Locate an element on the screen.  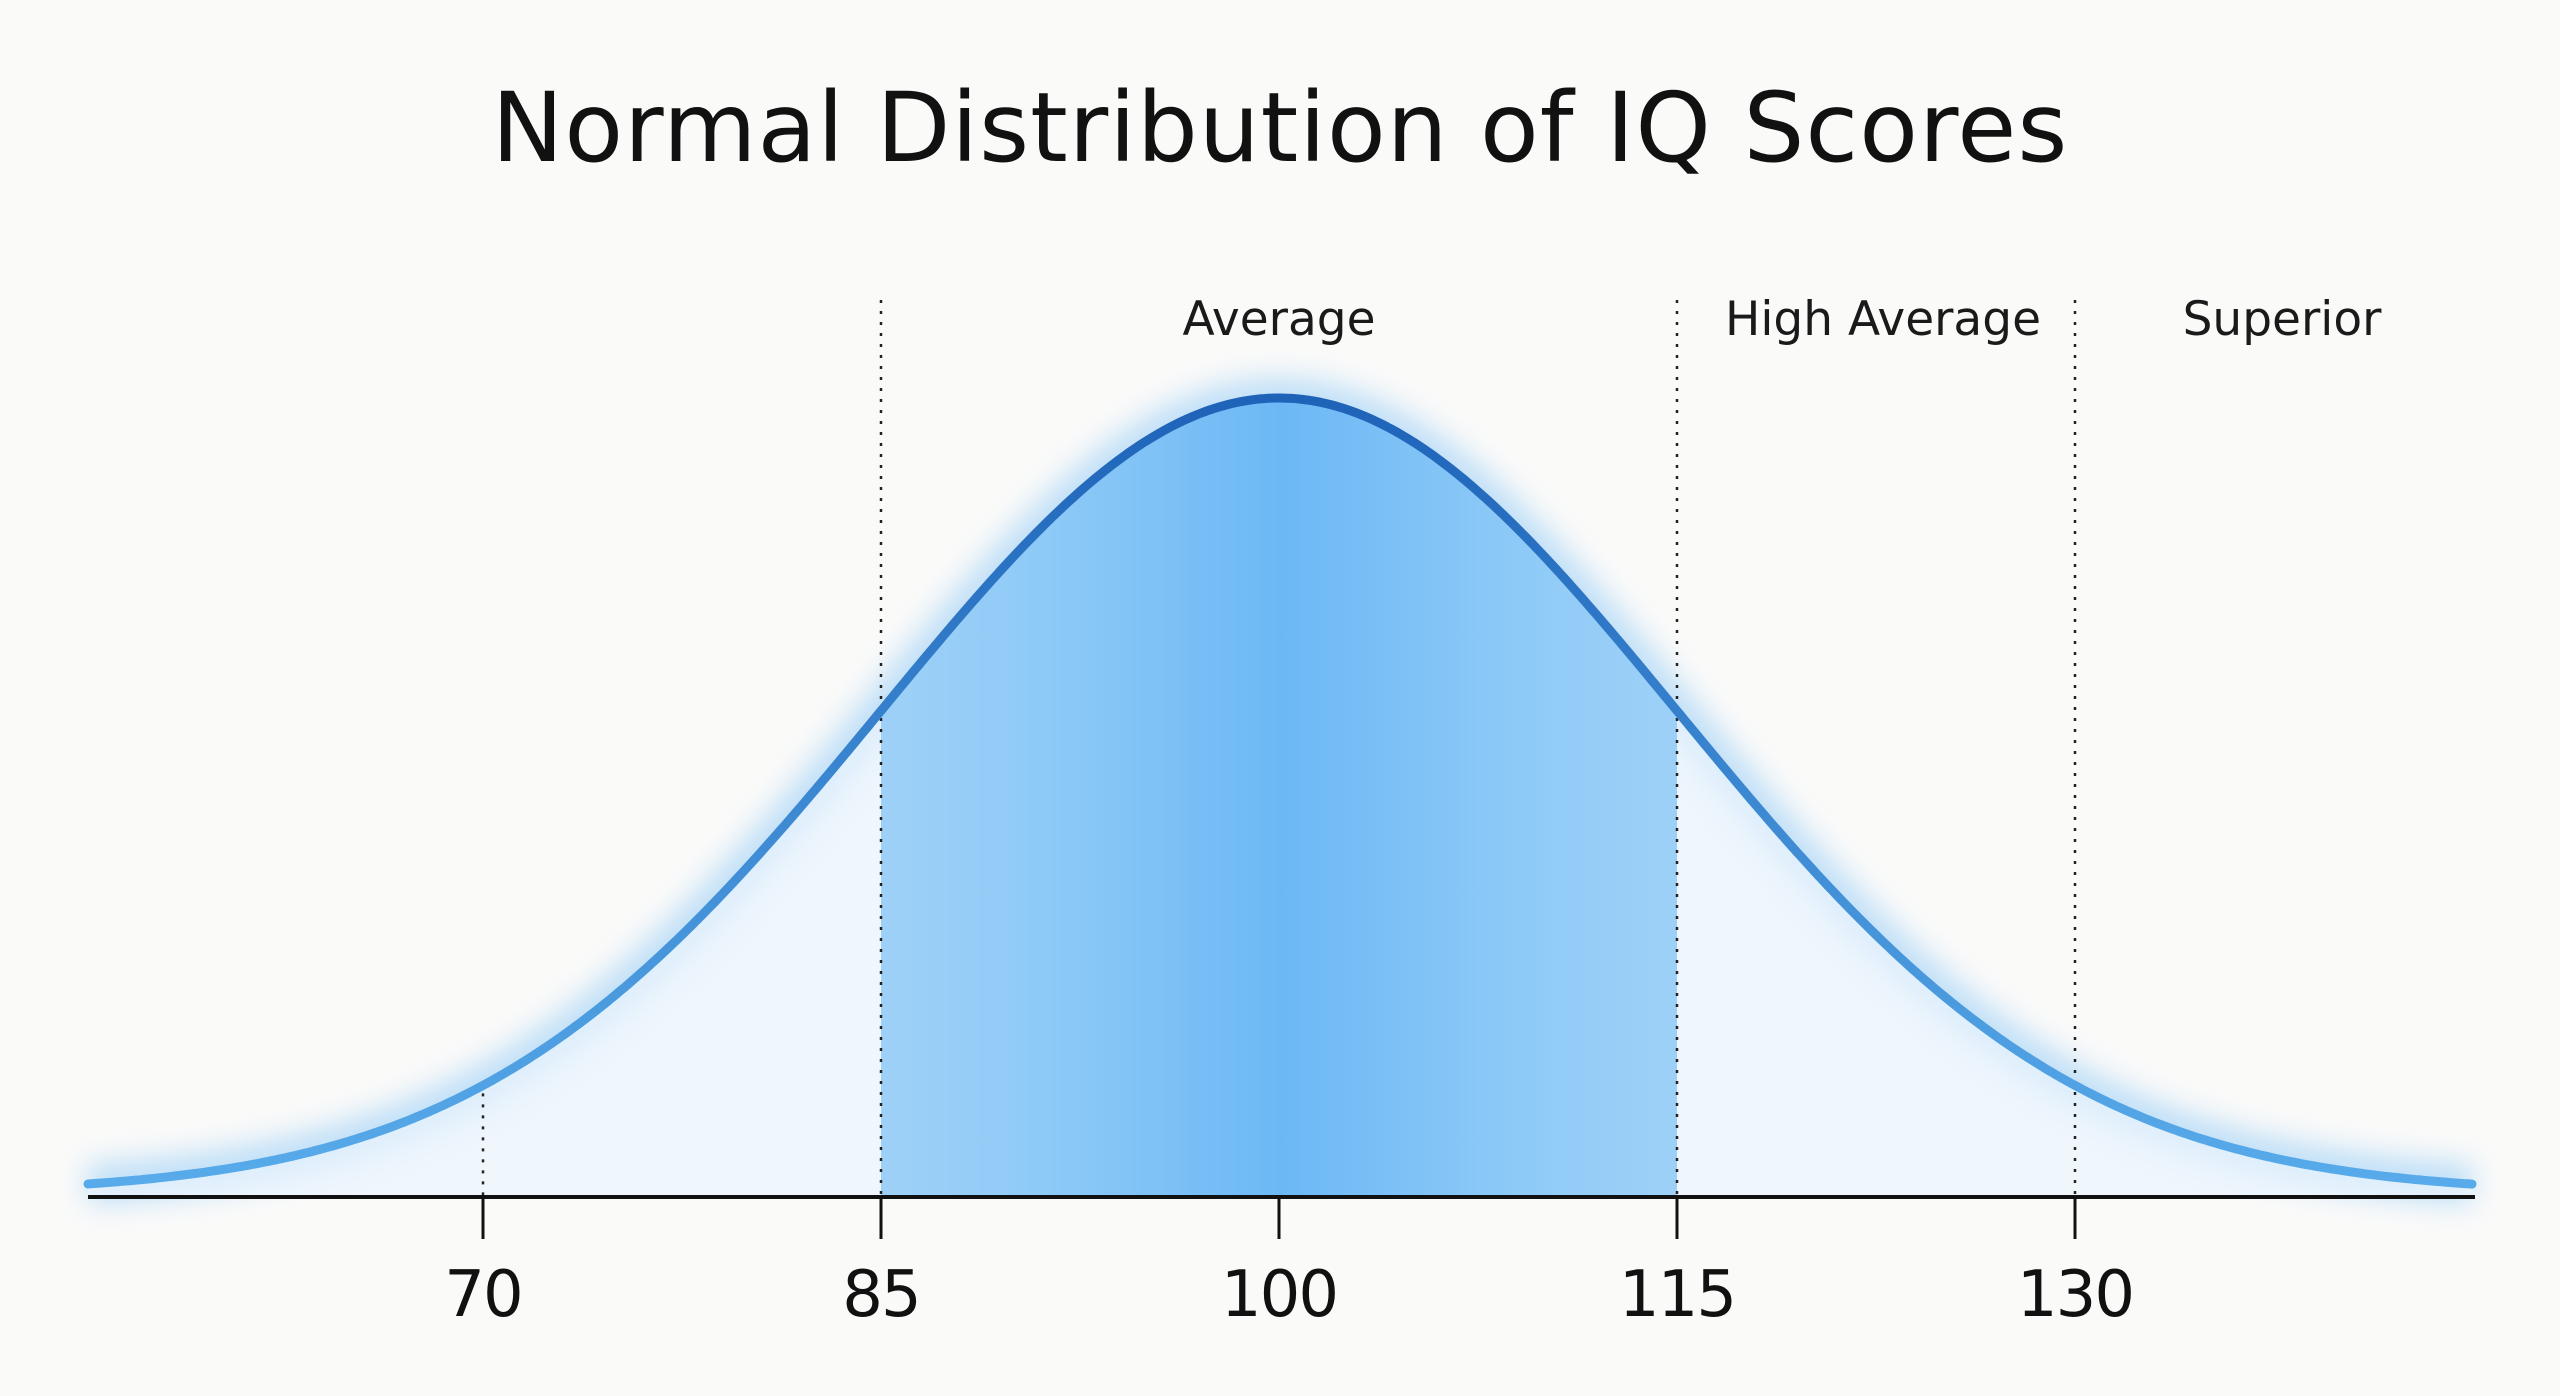
x-tick-label: 85 is located at coordinates (881, 1295).